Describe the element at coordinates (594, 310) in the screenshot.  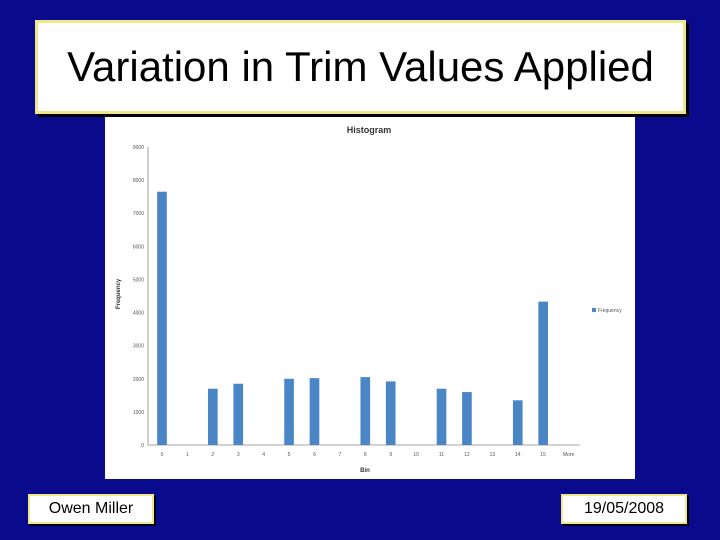
I see `legend-swatch` at that location.